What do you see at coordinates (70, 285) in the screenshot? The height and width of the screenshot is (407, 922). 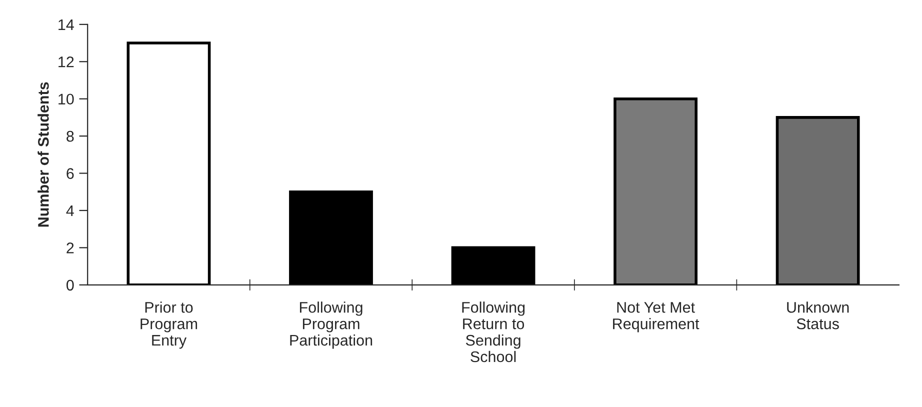 I see `y-tick-label: 0` at bounding box center [70, 285].